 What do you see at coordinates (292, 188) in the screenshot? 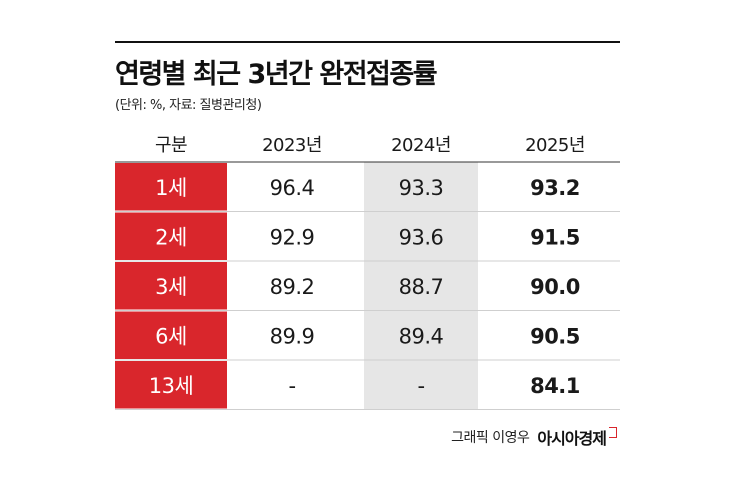
I see `table-cell: 96.4` at bounding box center [292, 188].